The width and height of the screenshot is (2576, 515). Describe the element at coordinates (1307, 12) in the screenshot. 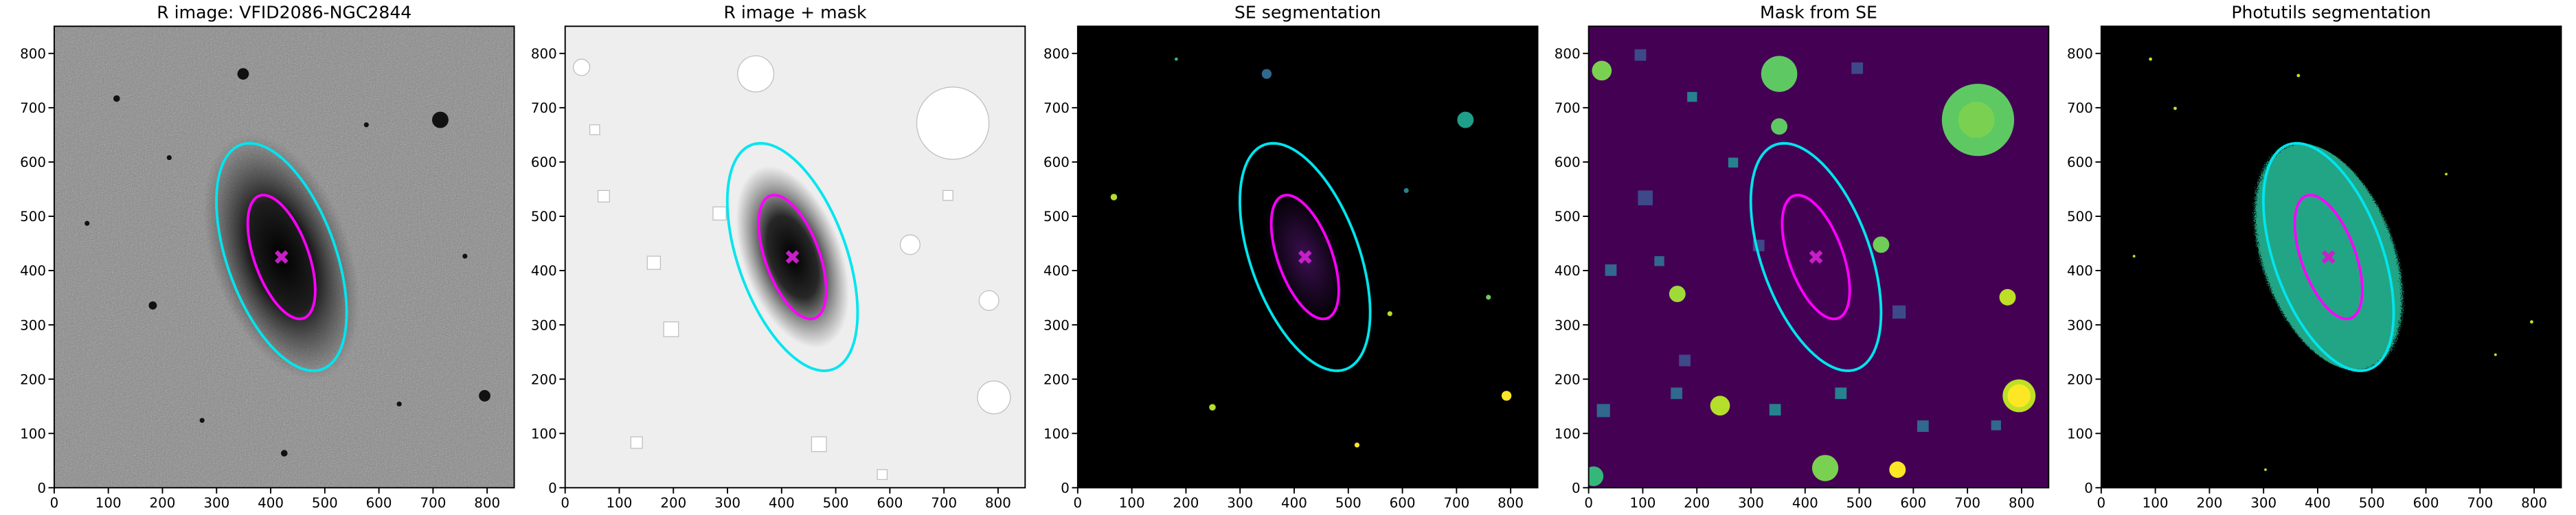

I see `panel-title: SE segmentation` at that location.